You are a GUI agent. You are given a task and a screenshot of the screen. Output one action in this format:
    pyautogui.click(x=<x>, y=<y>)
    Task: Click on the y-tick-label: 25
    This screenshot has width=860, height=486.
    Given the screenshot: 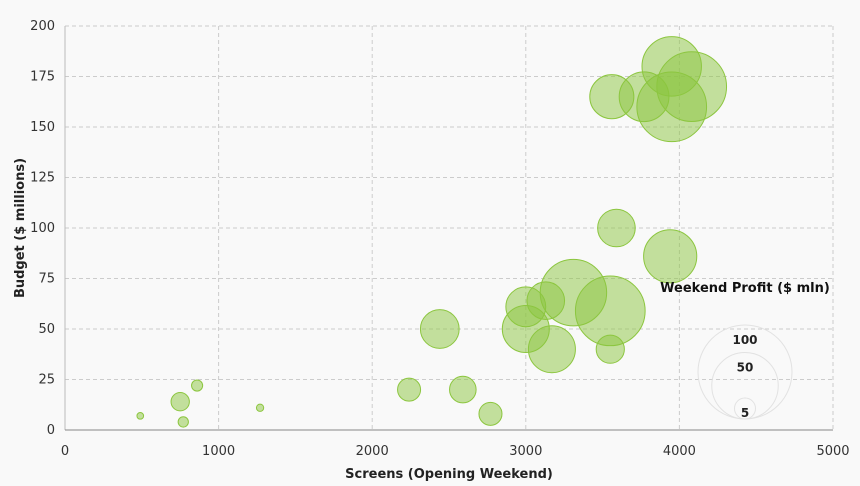 What is the action you would take?
    pyautogui.click(x=46, y=380)
    